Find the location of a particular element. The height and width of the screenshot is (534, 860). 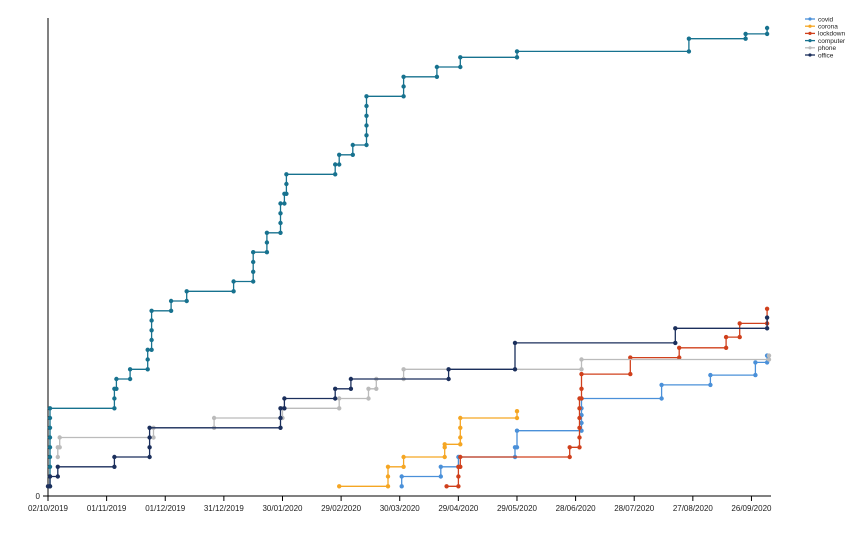

x-tick-label: 29/04/2020 is located at coordinates (458, 508).